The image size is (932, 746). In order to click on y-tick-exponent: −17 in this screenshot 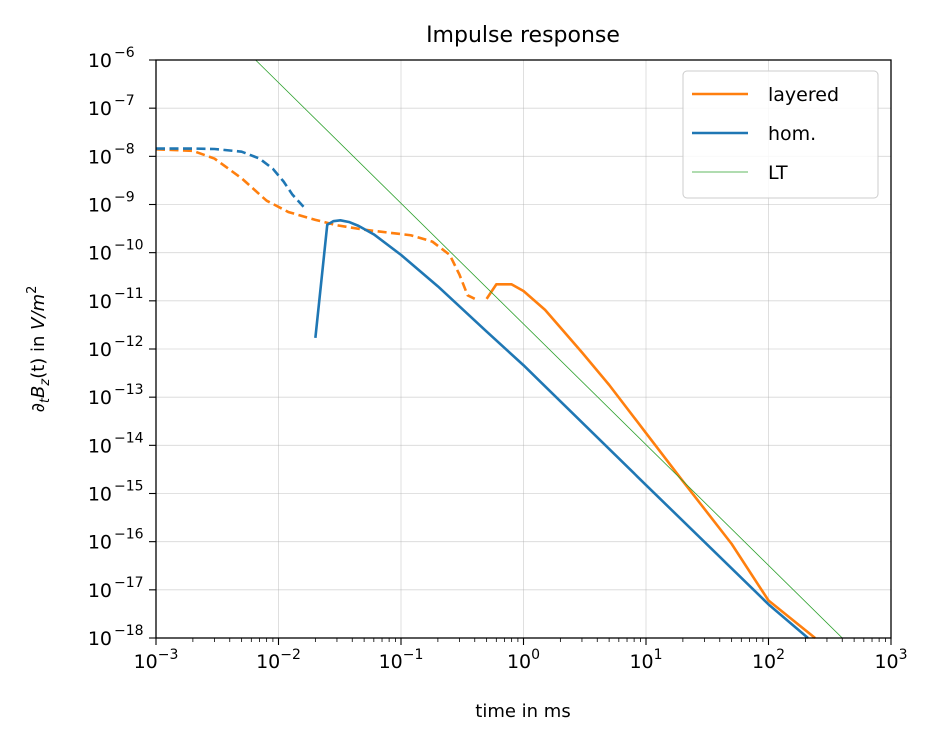, I will do `click(129, 583)`.